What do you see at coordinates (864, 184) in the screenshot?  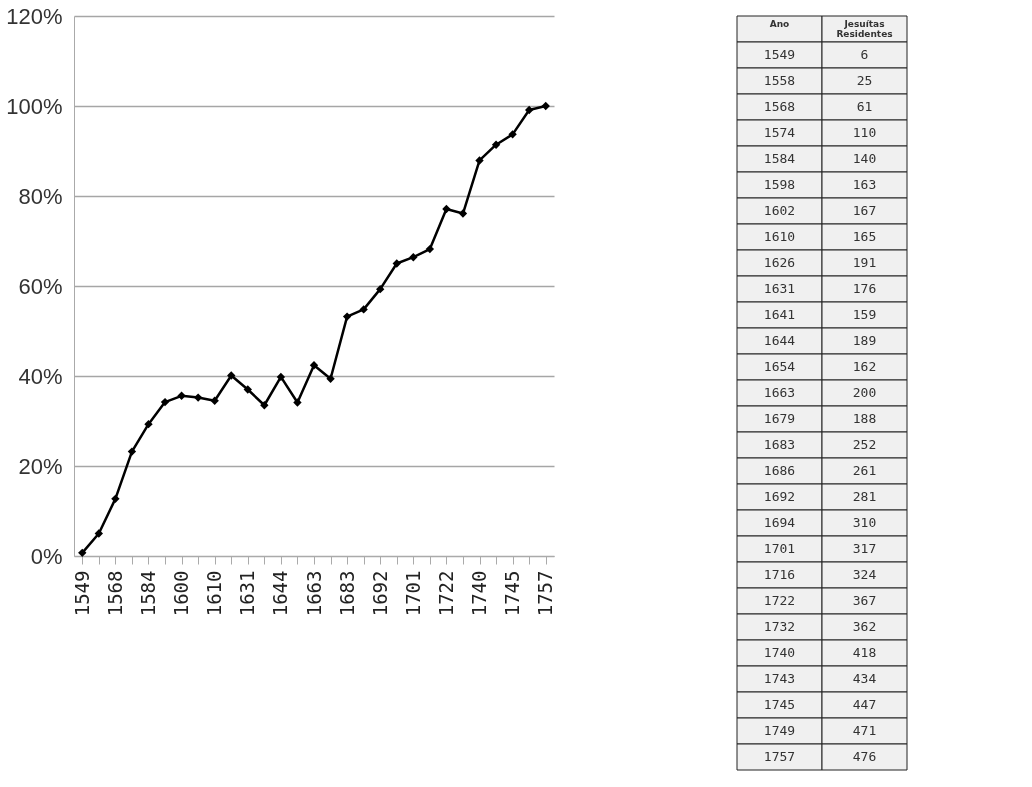 I see `data-label: 163` at bounding box center [864, 184].